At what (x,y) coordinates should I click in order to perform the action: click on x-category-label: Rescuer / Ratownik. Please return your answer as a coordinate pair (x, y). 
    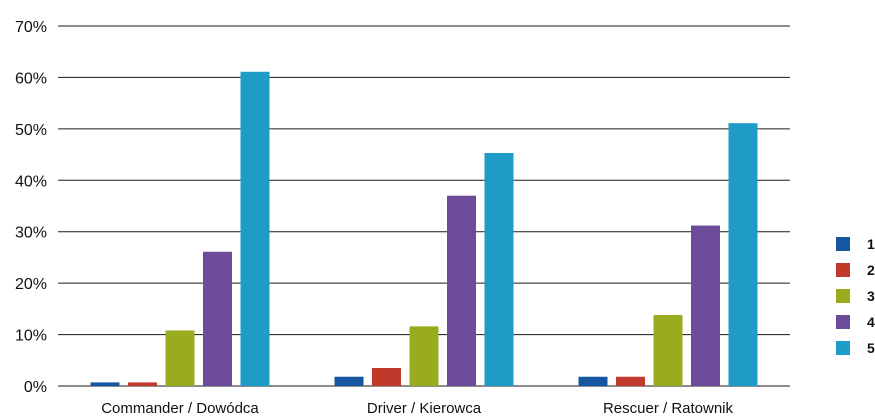
    Looking at the image, I should click on (668, 408).